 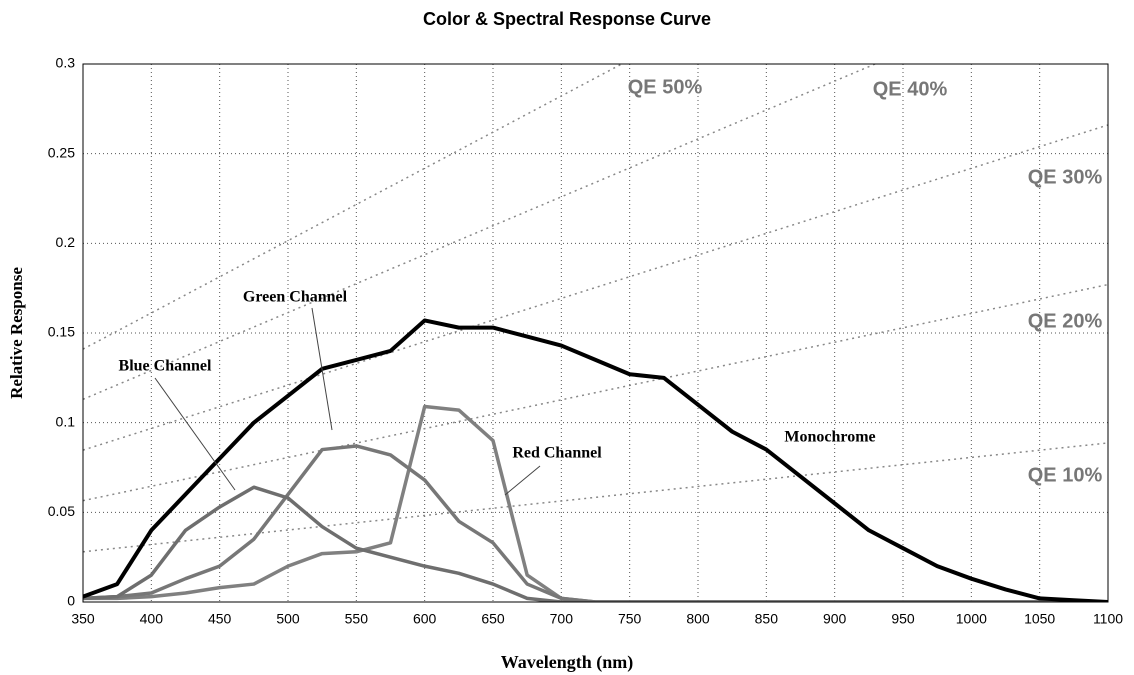 I want to click on y-tick-label: 0.2, so click(x=66, y=242).